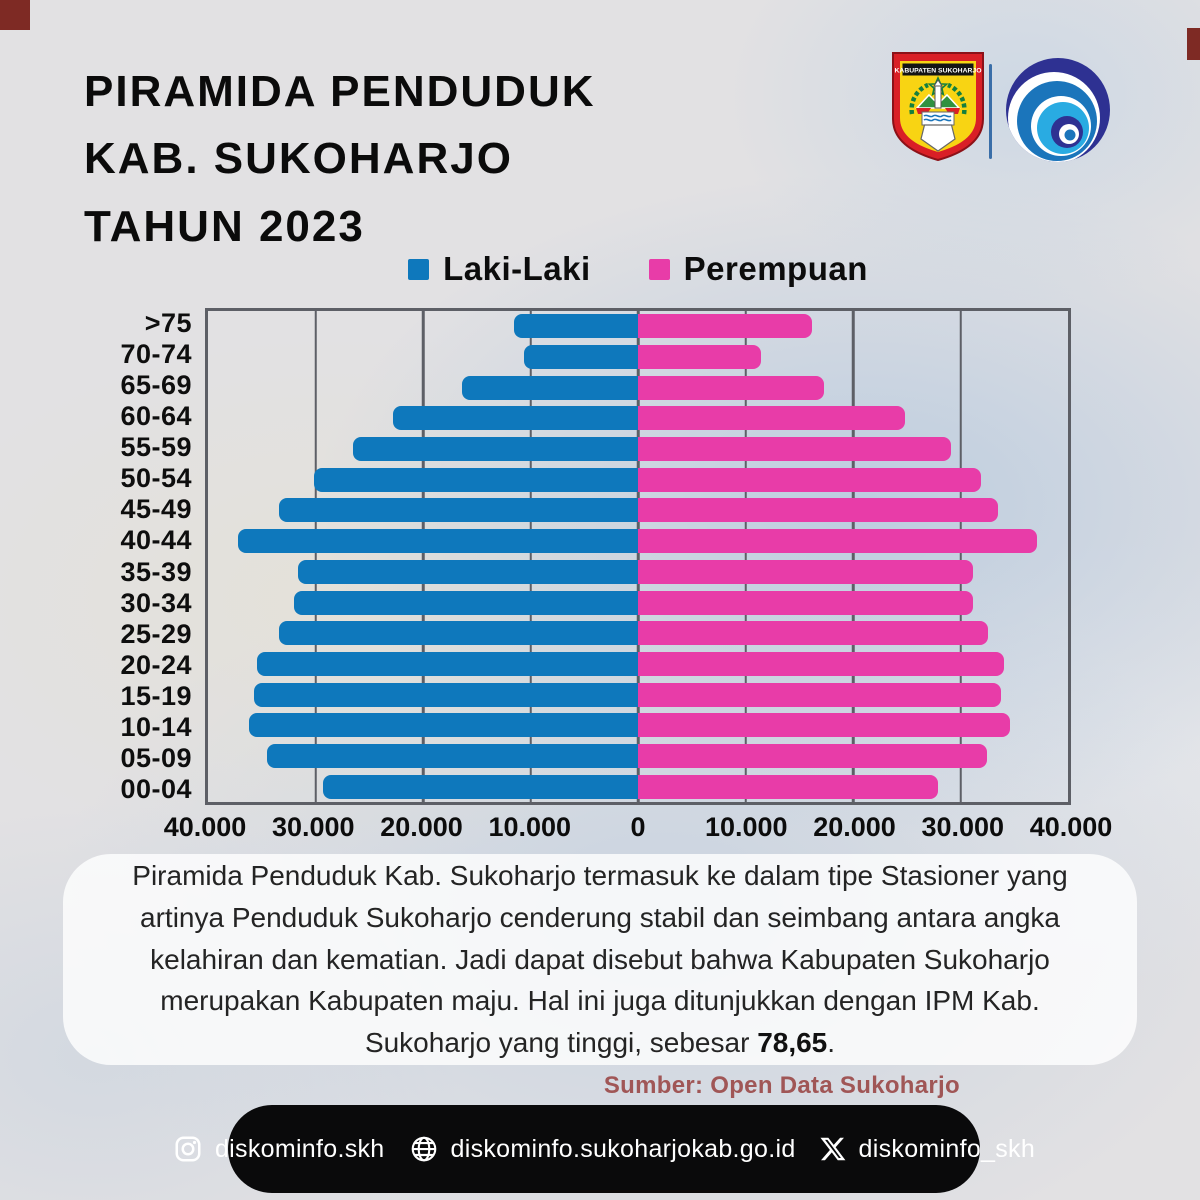 This screenshot has height=1200, width=1200. What do you see at coordinates (1058, 110) in the screenshot?
I see `kominfo-logo` at bounding box center [1058, 110].